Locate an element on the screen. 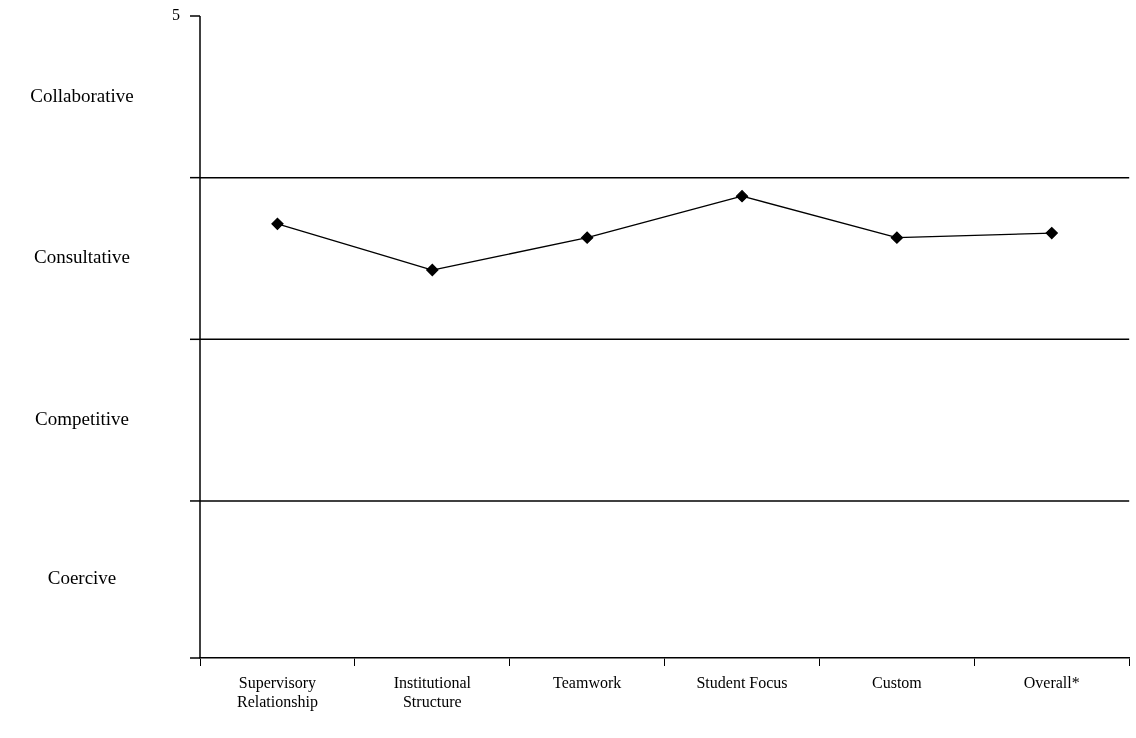 Image resolution: width=1136 pixels, height=738 pixels. x-tick-label: Supervisory Relationship is located at coordinates (277, 692).